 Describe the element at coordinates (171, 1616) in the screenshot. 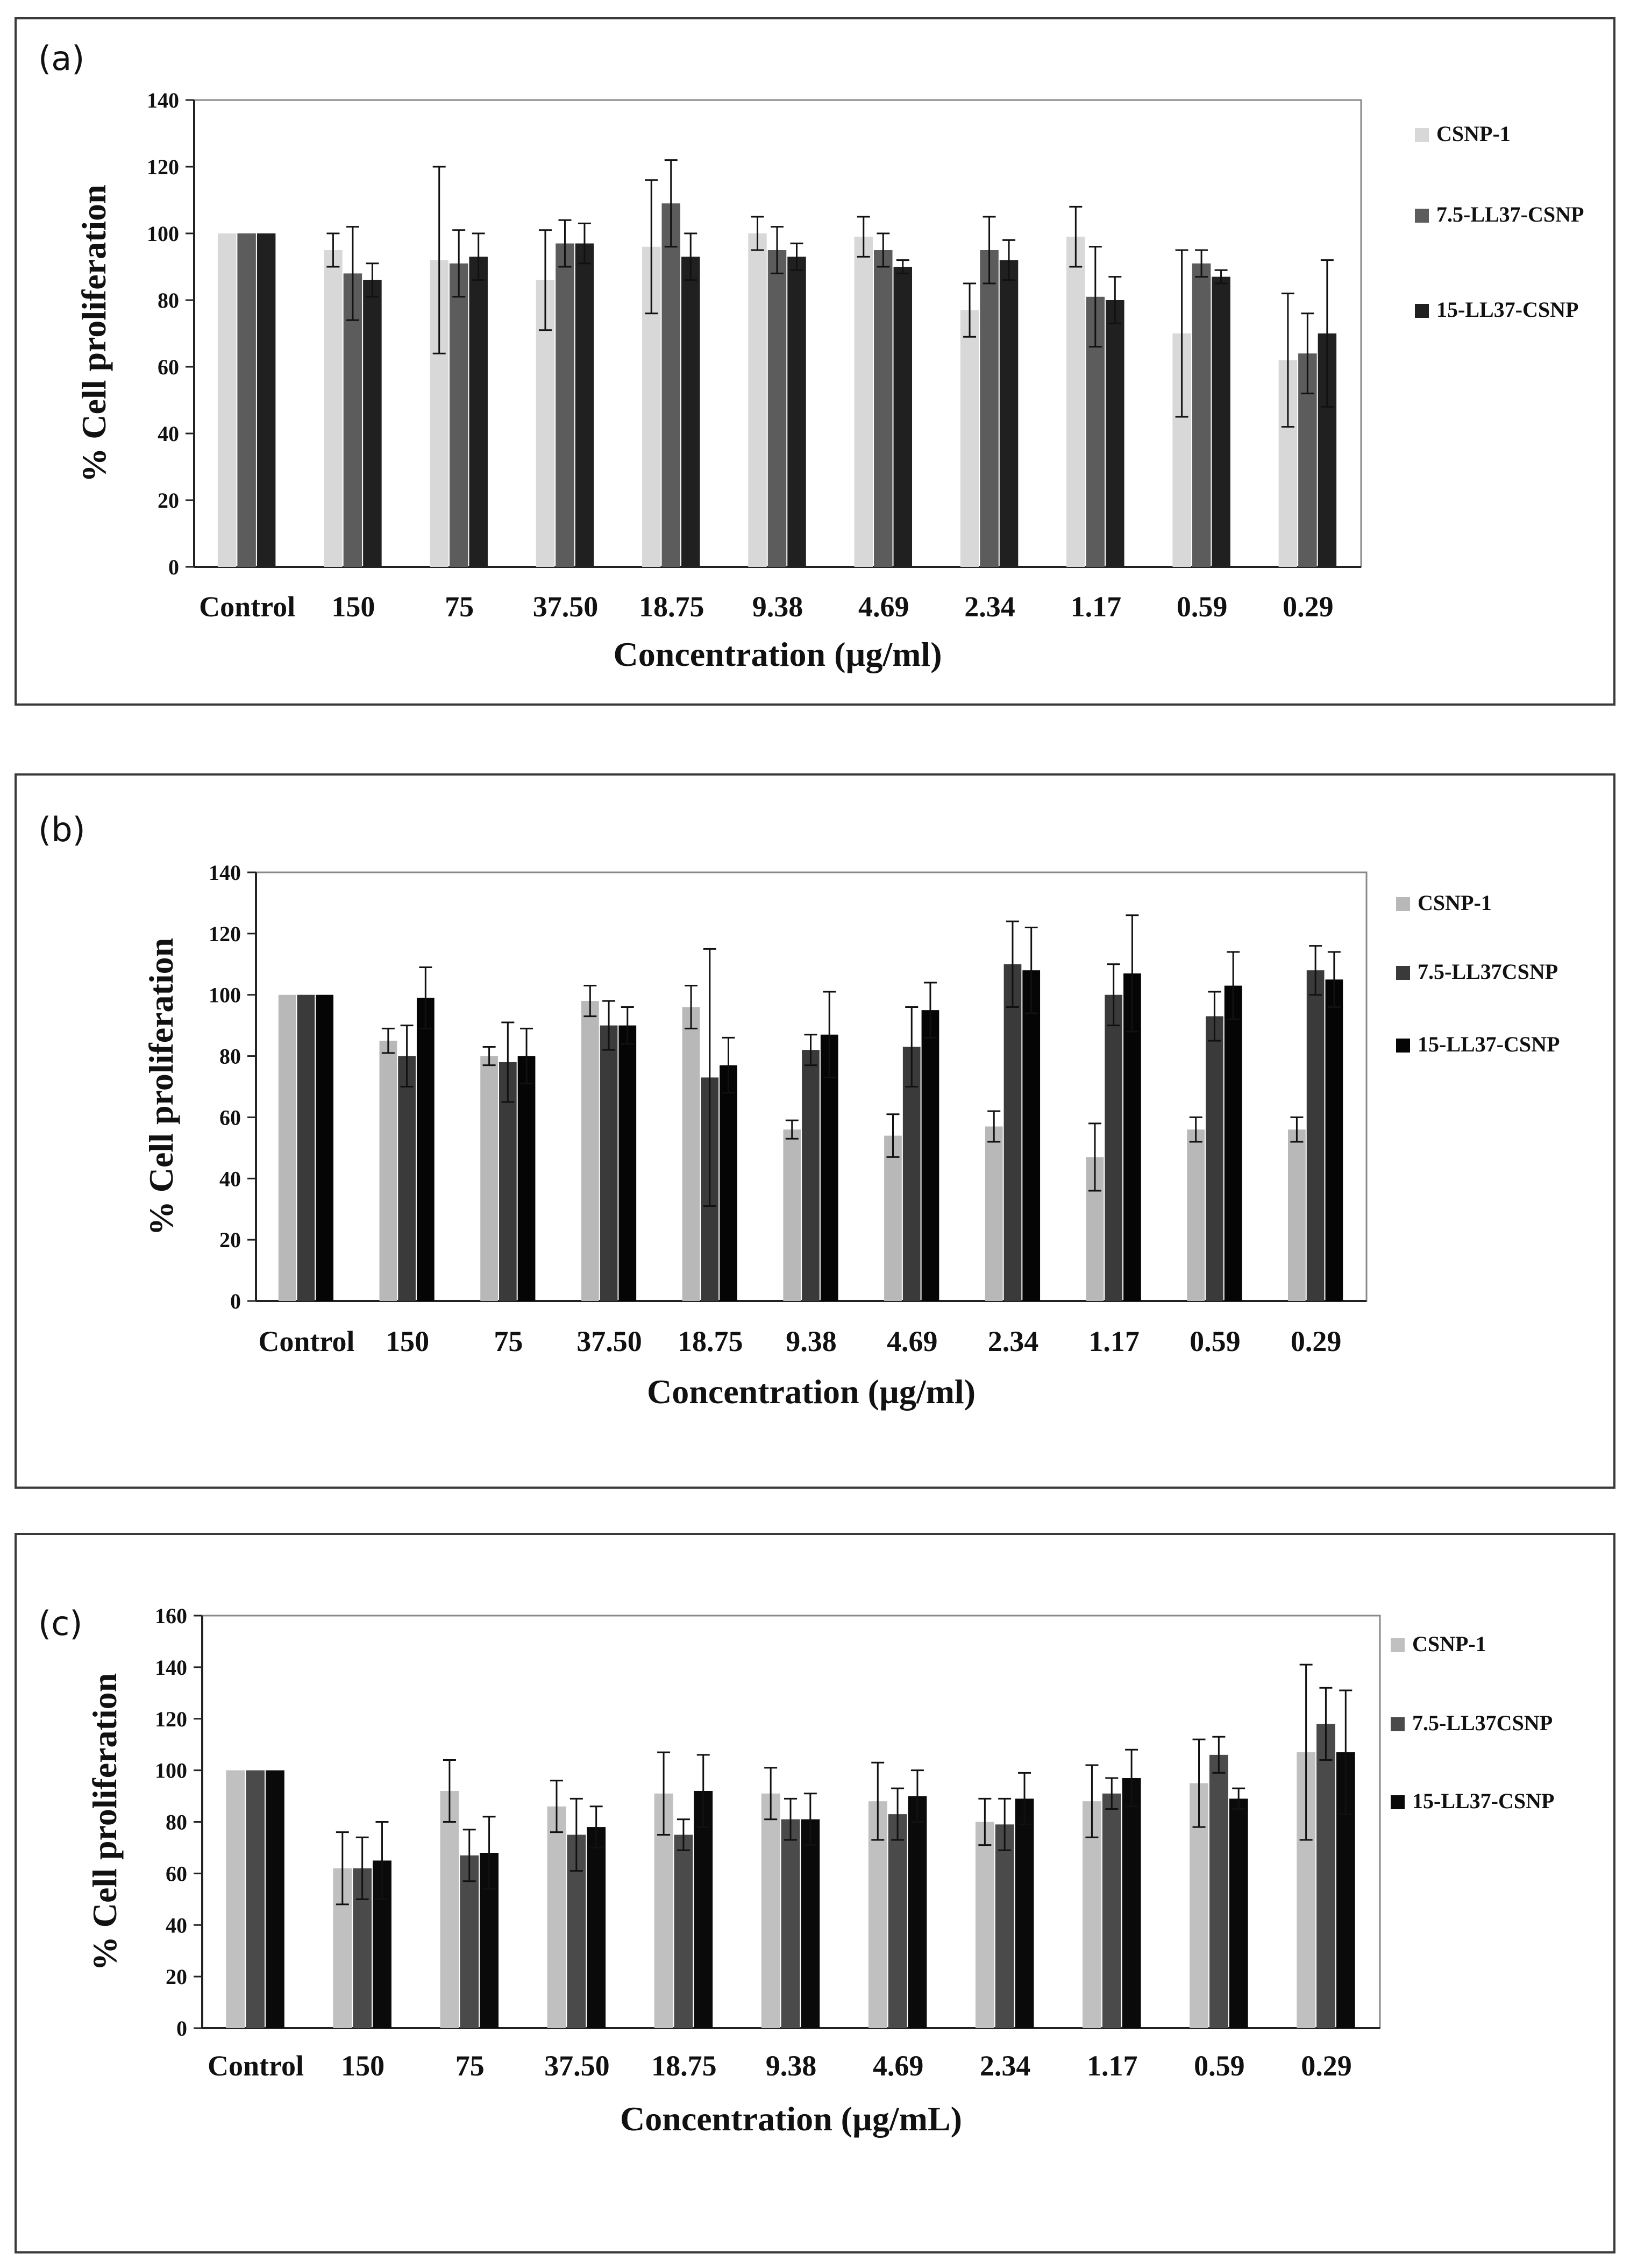

I see `y-tick-label: 160` at that location.